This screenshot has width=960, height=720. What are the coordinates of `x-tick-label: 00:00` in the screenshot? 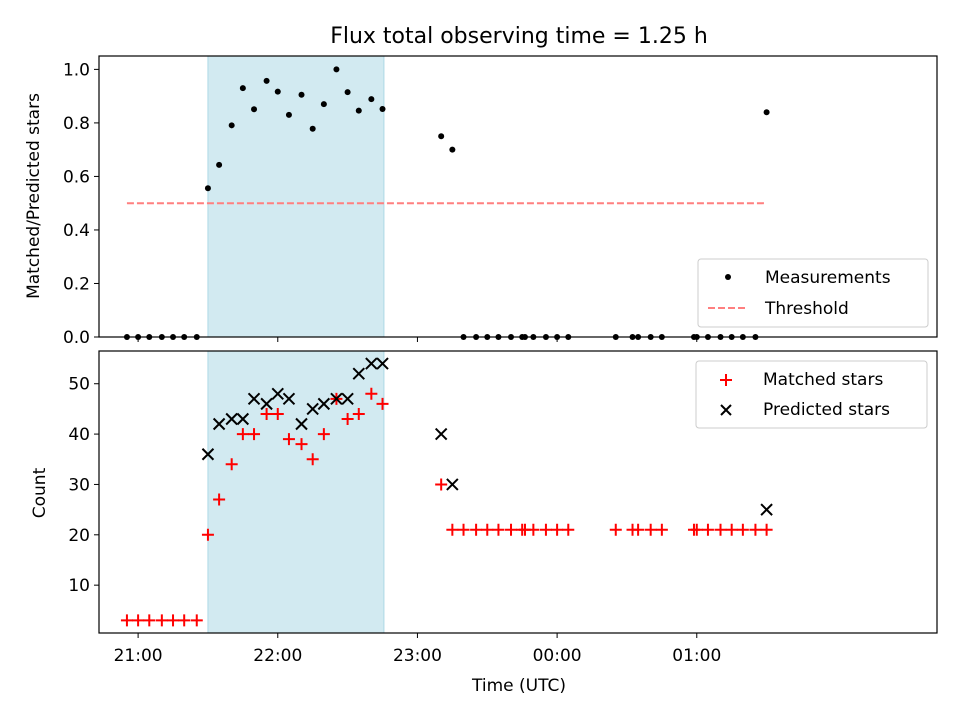 It's located at (557, 656).